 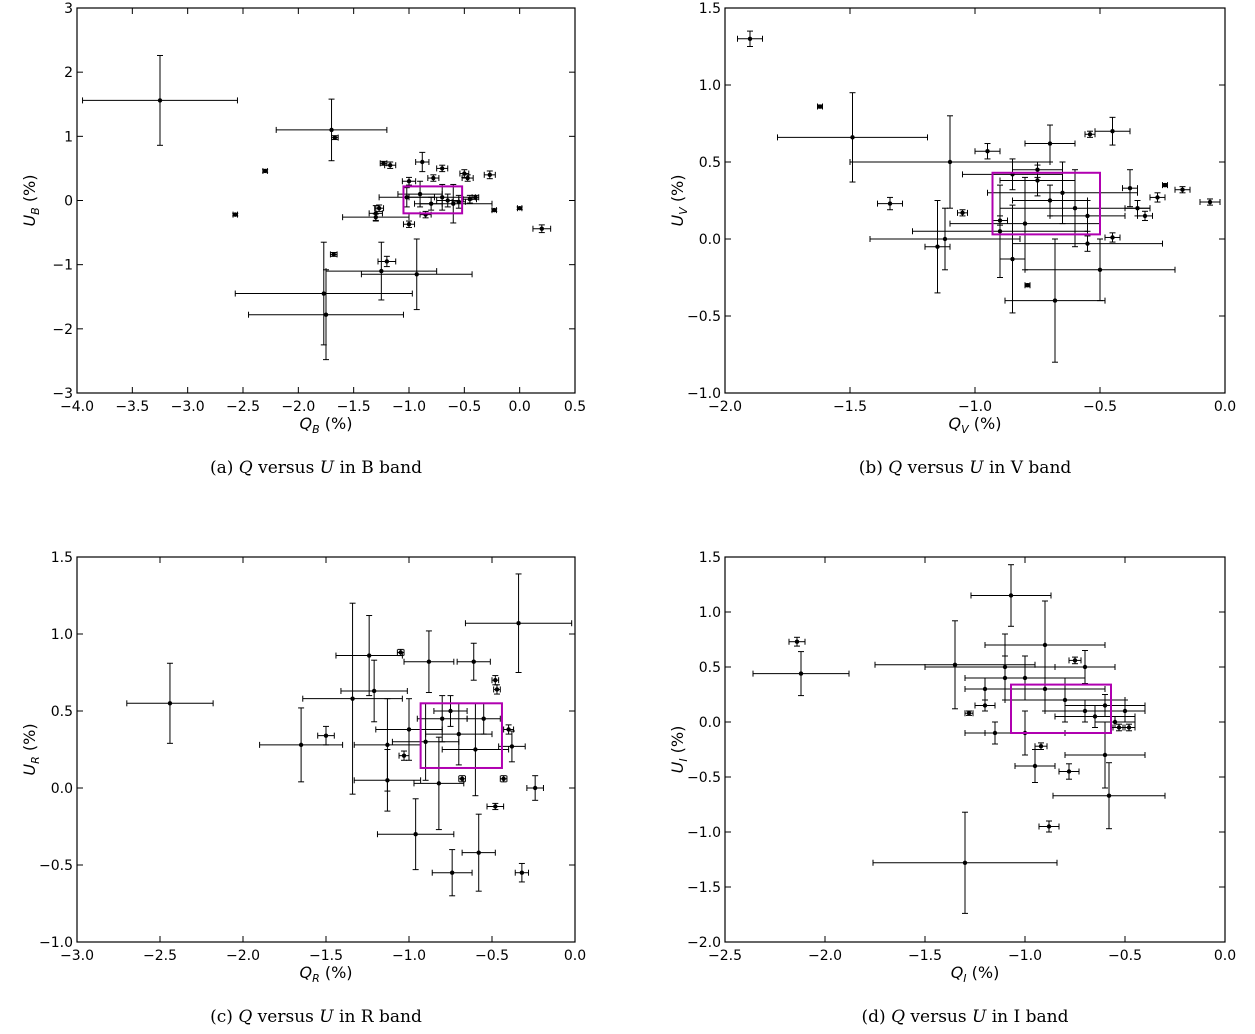 I want to click on y-tick-label: −1, so click(x=62, y=266).